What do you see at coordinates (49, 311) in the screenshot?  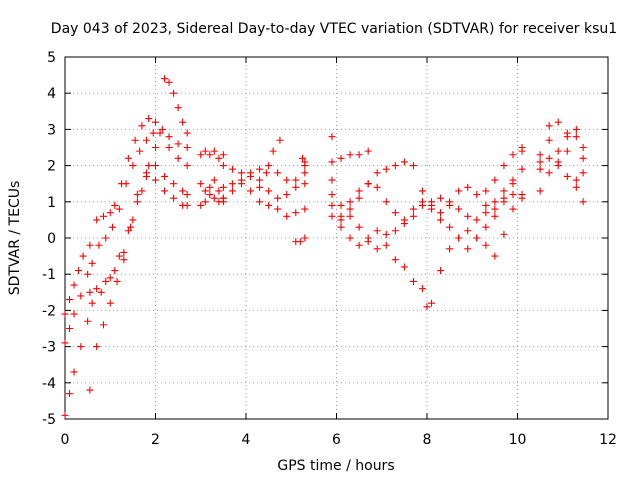 I see `y-tick-label: -2` at bounding box center [49, 311].